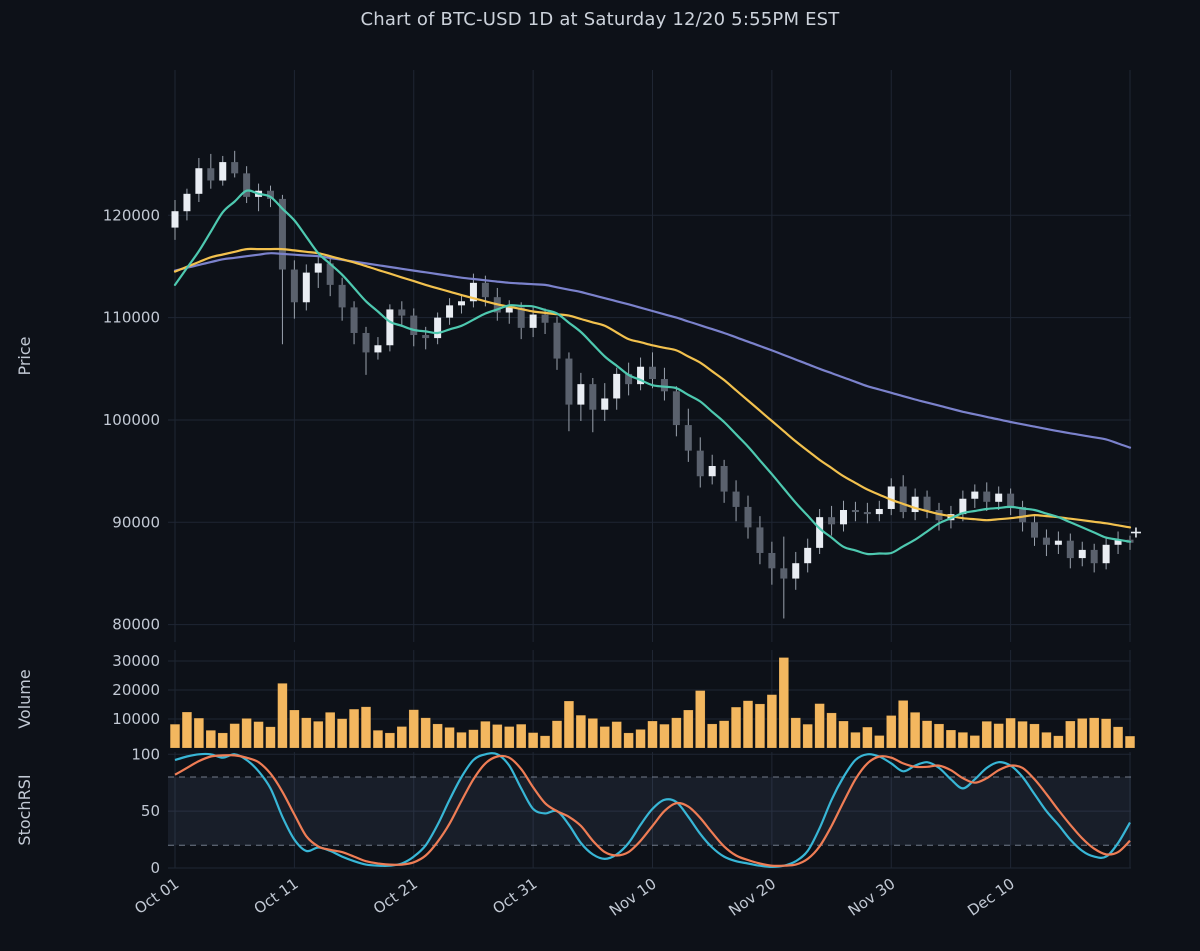  Describe the element at coordinates (131, 215) in the screenshot. I see `y-tick-label: 120000` at that location.